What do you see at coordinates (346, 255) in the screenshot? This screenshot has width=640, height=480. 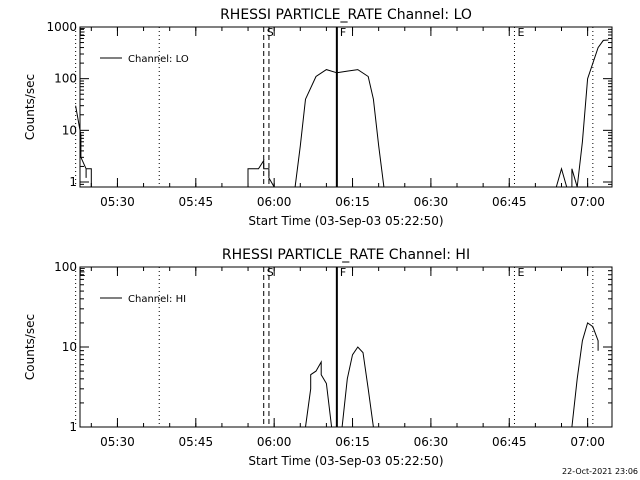 I see `chart-title: RHESSI PARTICLE_RATE Channel: HI` at bounding box center [346, 255].